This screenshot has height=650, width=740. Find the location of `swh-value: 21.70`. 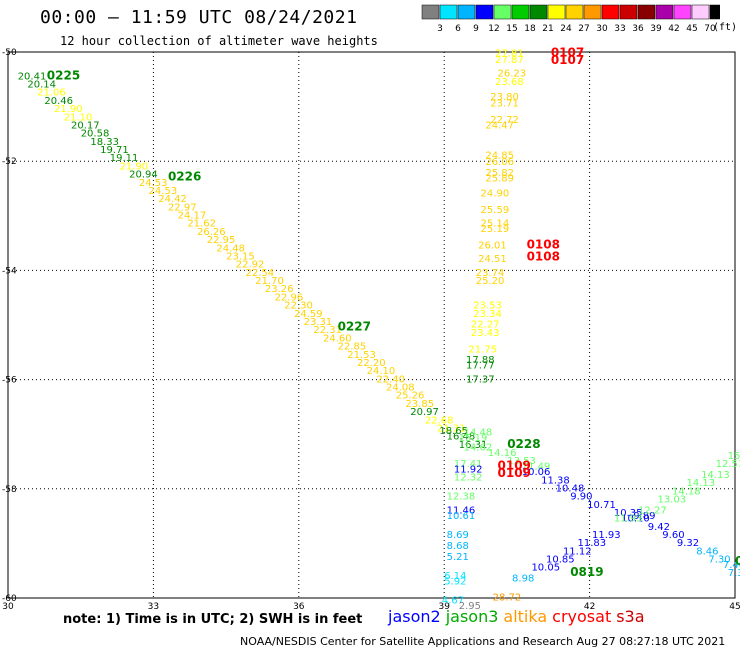

swh-value: 21.70 is located at coordinates (269, 281).